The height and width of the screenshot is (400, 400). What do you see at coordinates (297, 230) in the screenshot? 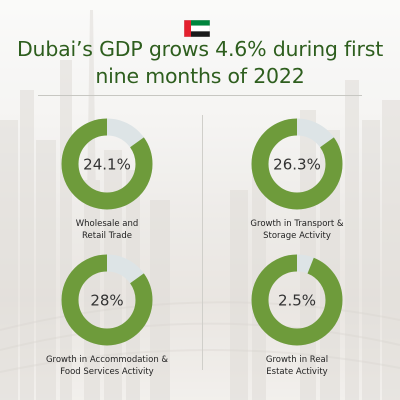
I see `stat-caption: Growth in Transport & Storage Activity` at bounding box center [297, 230].